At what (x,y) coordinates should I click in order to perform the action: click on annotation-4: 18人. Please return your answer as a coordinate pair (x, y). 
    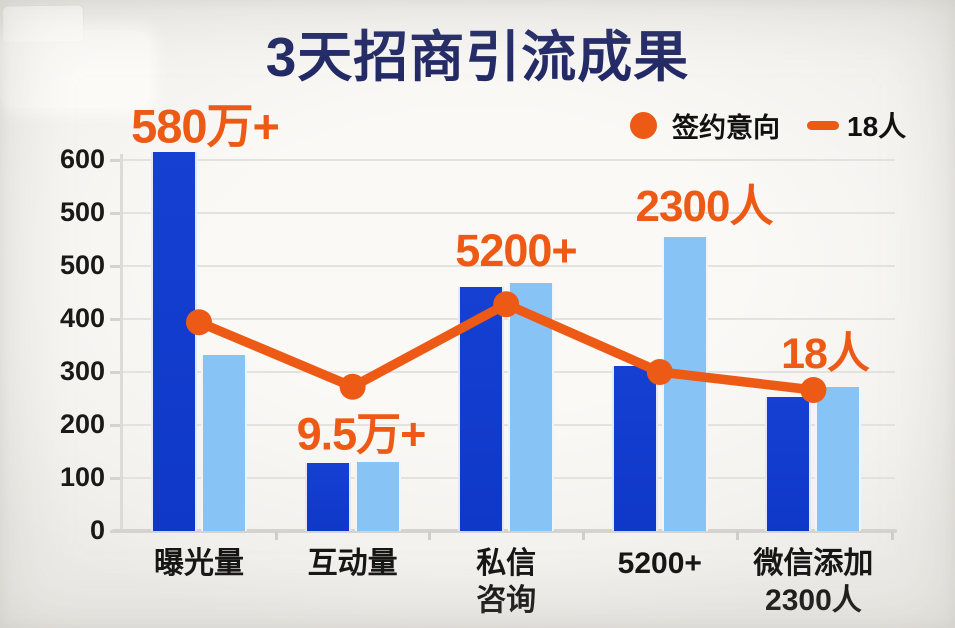
    Looking at the image, I should click on (825, 354).